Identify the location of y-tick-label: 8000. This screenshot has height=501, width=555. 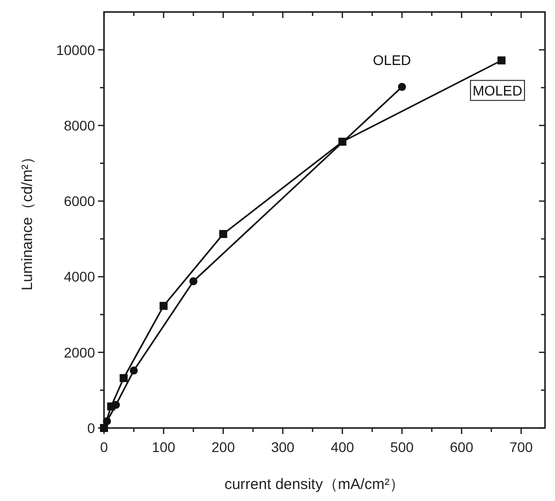
(80, 125).